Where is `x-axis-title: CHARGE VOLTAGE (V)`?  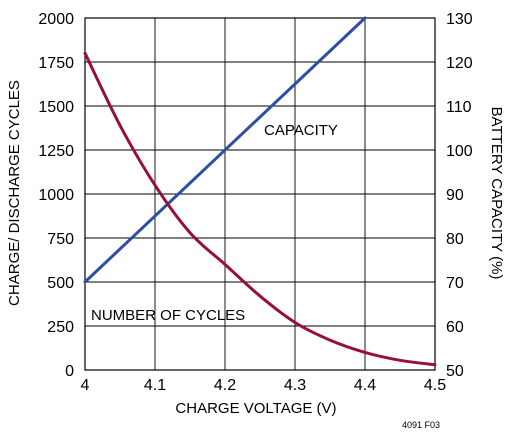
x-axis-title: CHARGE VOLTAGE (V) is located at coordinates (255, 408).